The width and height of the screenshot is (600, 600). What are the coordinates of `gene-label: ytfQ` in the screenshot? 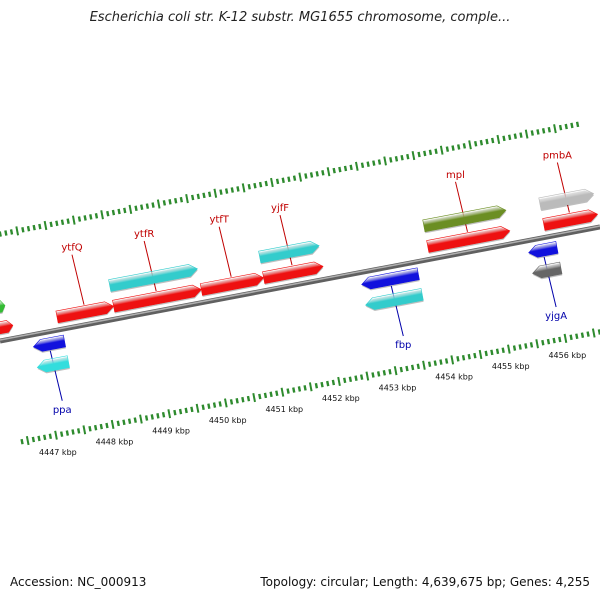 It's located at (71, 248).